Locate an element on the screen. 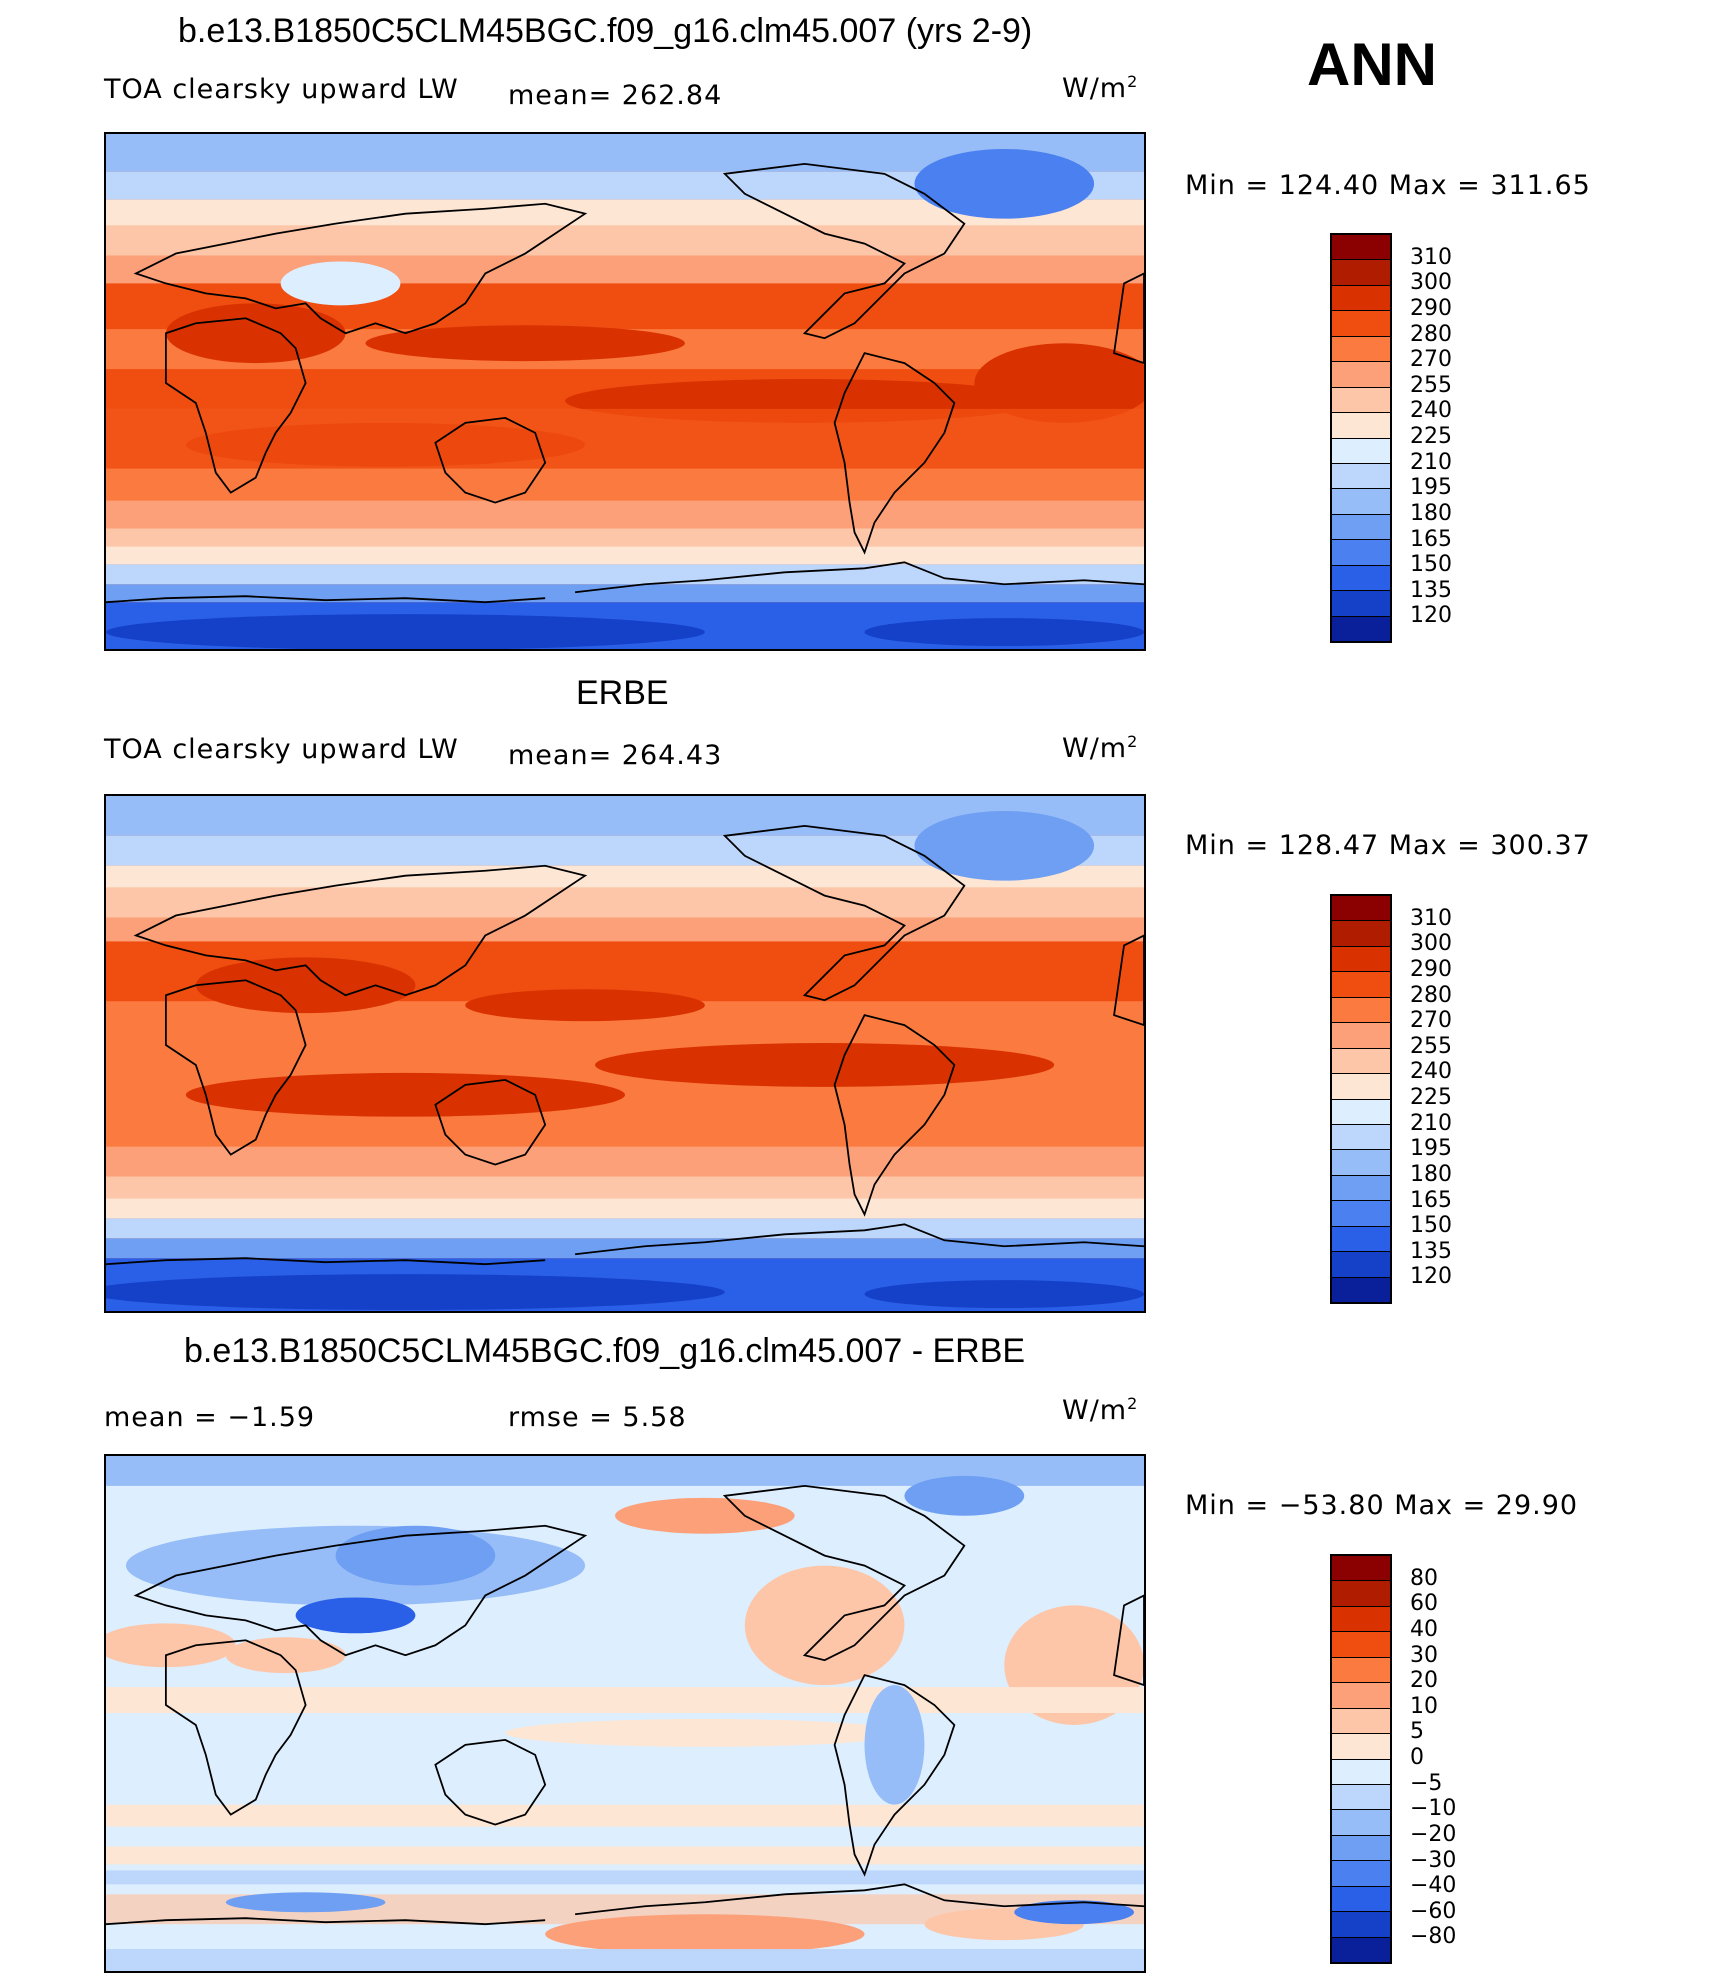 This screenshot has width=1710, height=1979. colorbar-tick-label: 5 is located at coordinates (1417, 1732).